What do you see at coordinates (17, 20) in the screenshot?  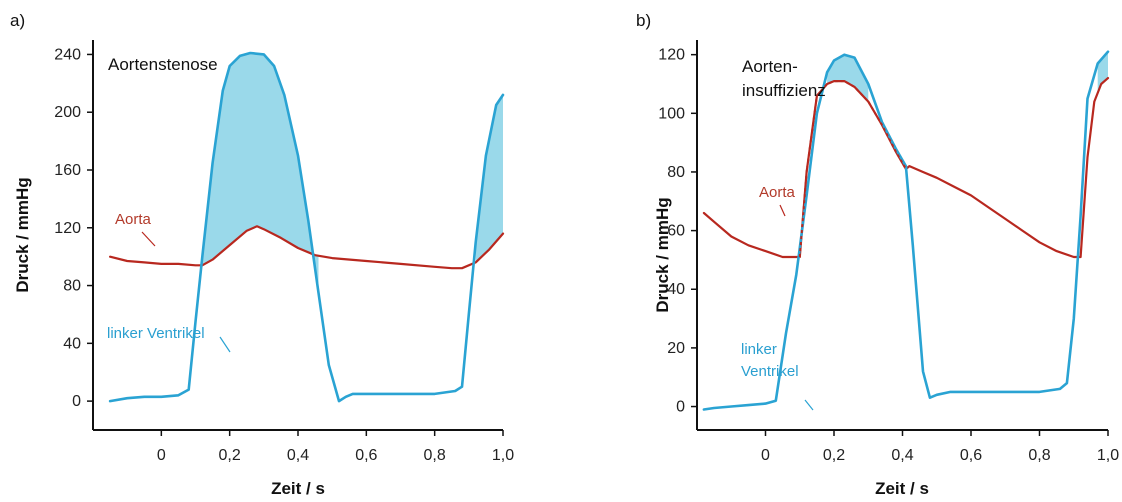 I see `panel-label: a)` at bounding box center [17, 20].